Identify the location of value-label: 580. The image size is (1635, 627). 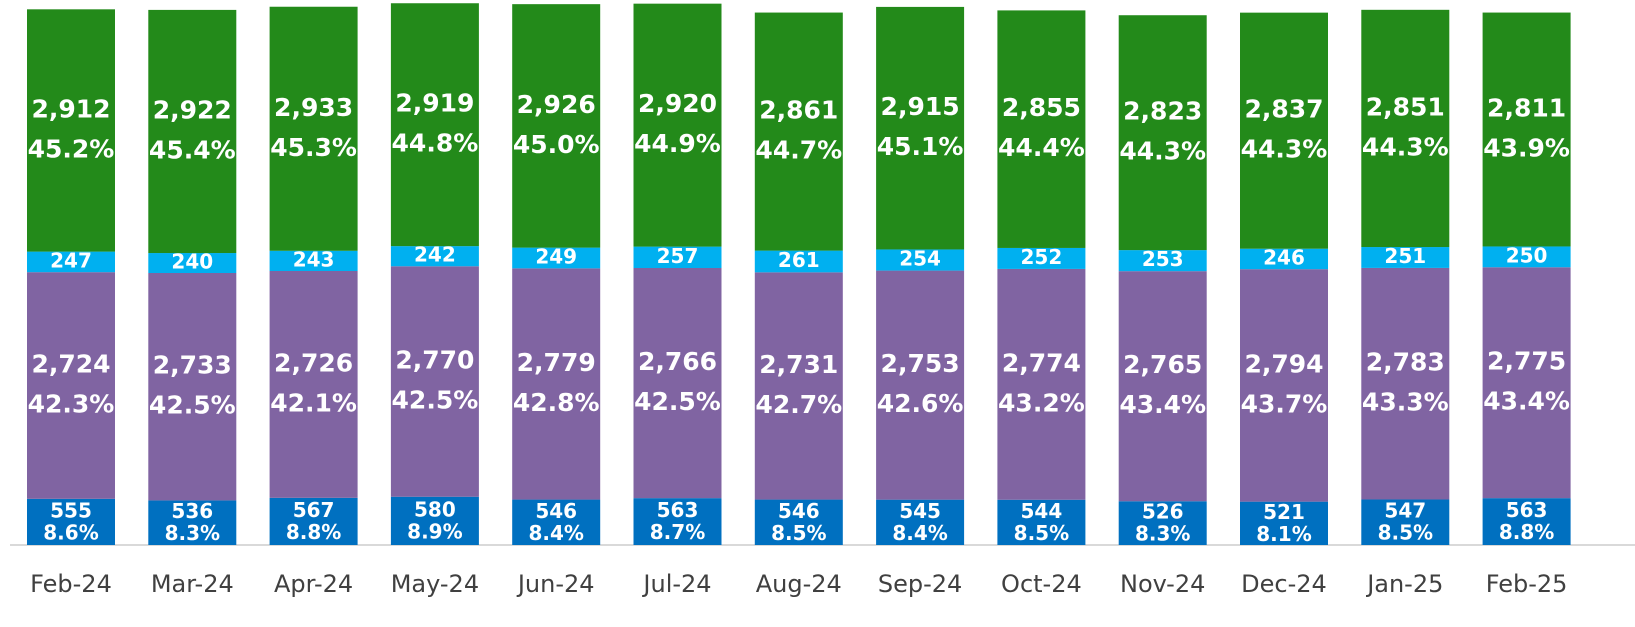
(435, 509).